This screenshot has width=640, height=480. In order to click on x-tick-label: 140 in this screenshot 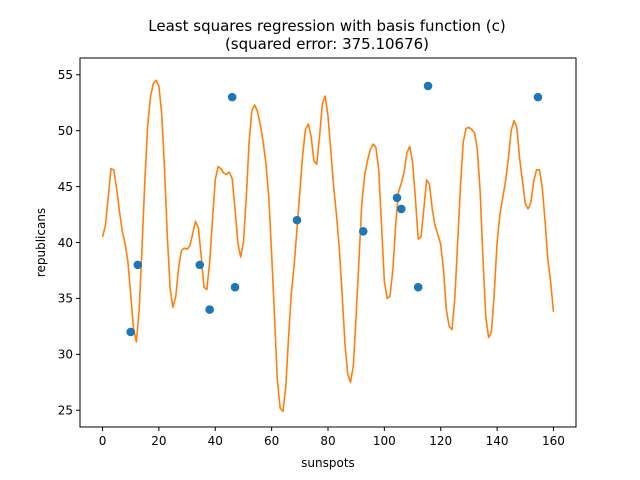, I will do `click(497, 441)`.